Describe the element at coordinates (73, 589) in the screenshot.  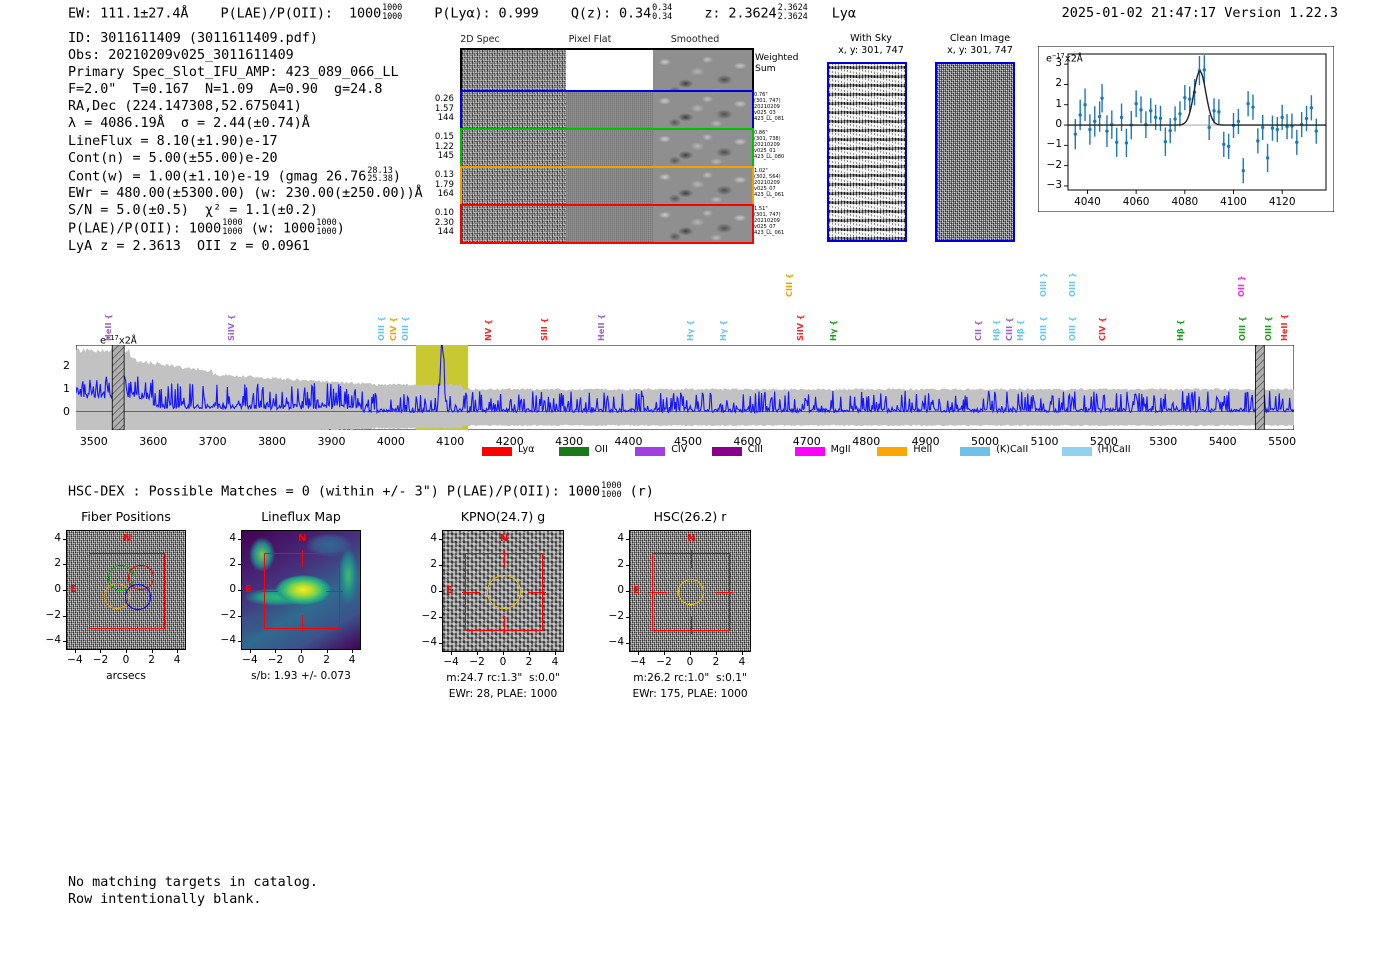
I see `compass-e: E` at that location.